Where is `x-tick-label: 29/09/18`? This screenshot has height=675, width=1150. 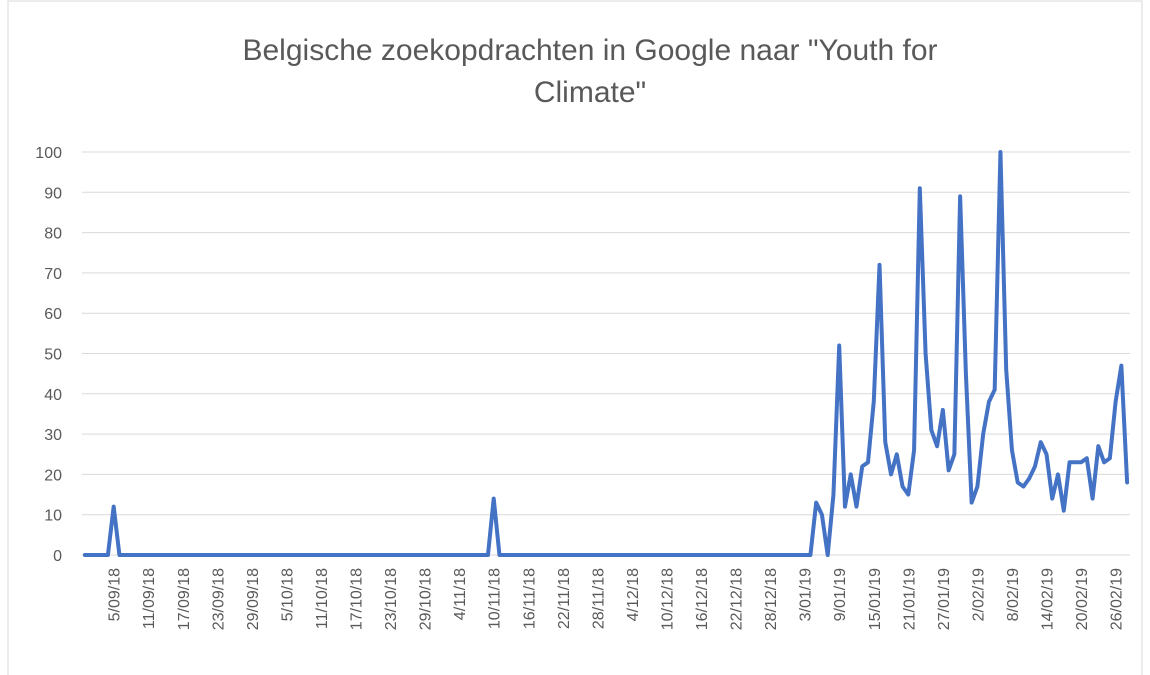 x-tick-label: 29/09/18 is located at coordinates (253, 599).